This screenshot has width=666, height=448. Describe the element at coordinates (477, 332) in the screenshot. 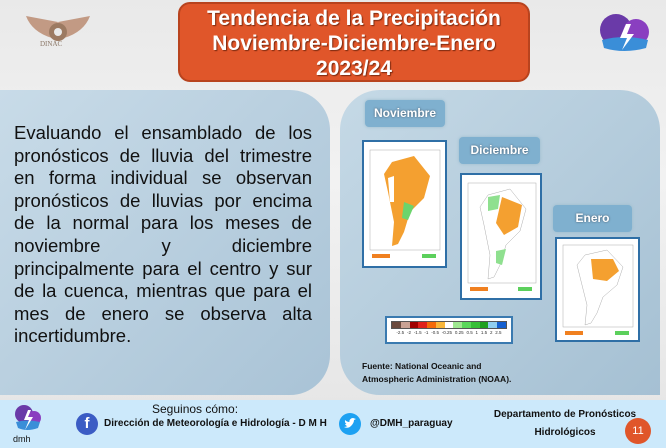

I see `legend-tick: 1` at that location.